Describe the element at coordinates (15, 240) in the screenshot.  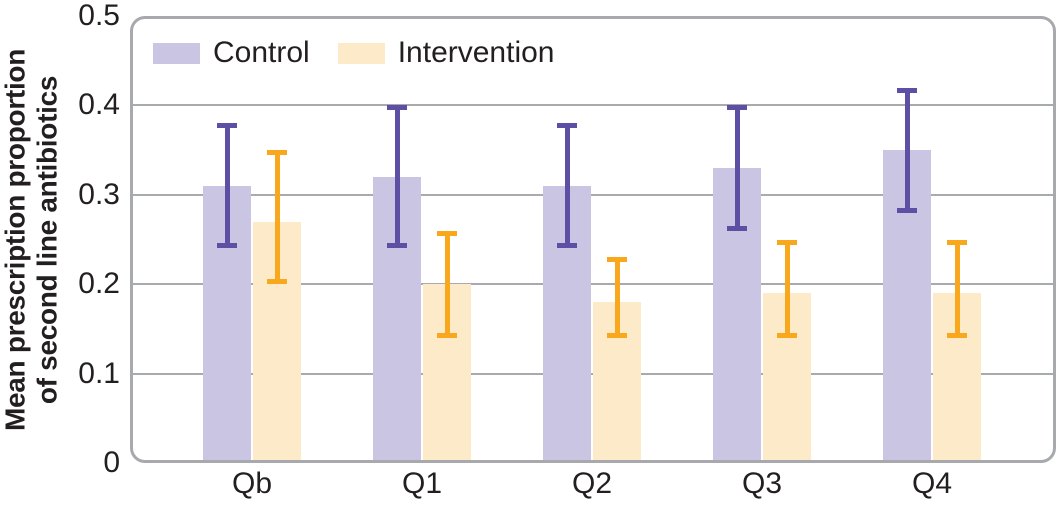
I see `y-axis-title-line1: Mean prescription proportion` at that location.